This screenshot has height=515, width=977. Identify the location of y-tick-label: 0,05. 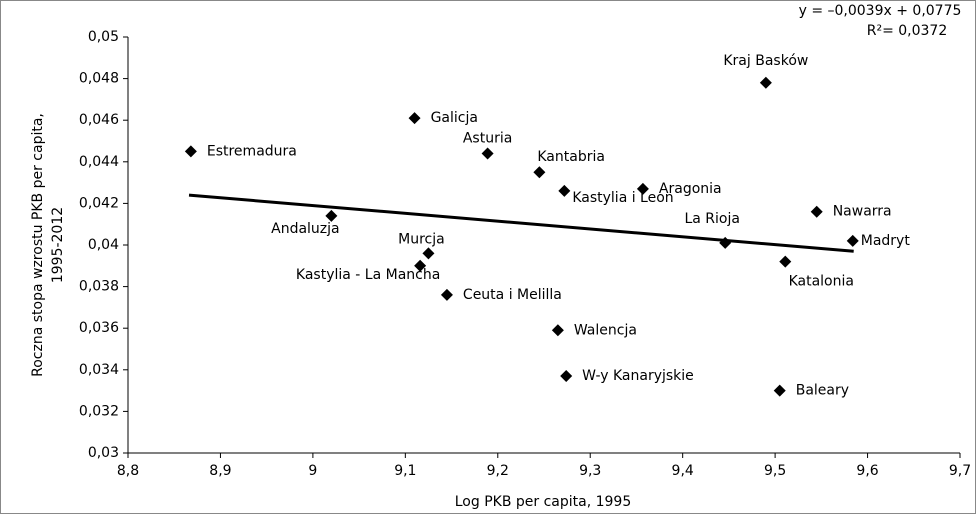
(103, 37).